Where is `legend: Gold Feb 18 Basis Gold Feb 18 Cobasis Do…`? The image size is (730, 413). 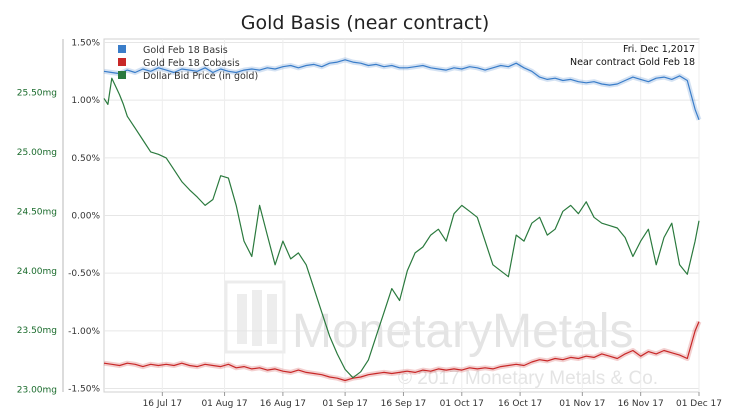
legend: Gold Feb 18 Basis Gold Feb 18 Cobasis Do… is located at coordinates (188, 63).